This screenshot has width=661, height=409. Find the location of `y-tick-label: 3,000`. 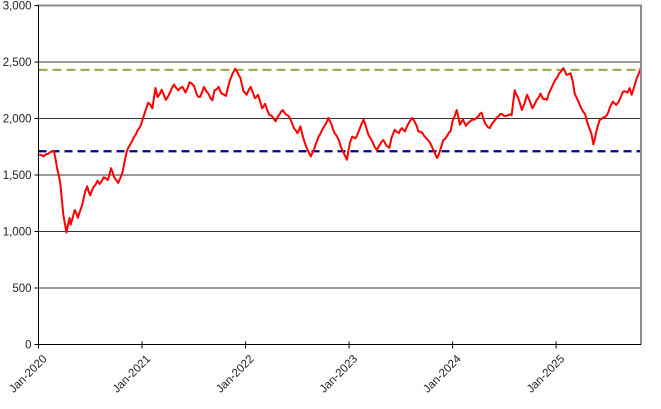

y-tick-label: 3,000 is located at coordinates (17, 7).